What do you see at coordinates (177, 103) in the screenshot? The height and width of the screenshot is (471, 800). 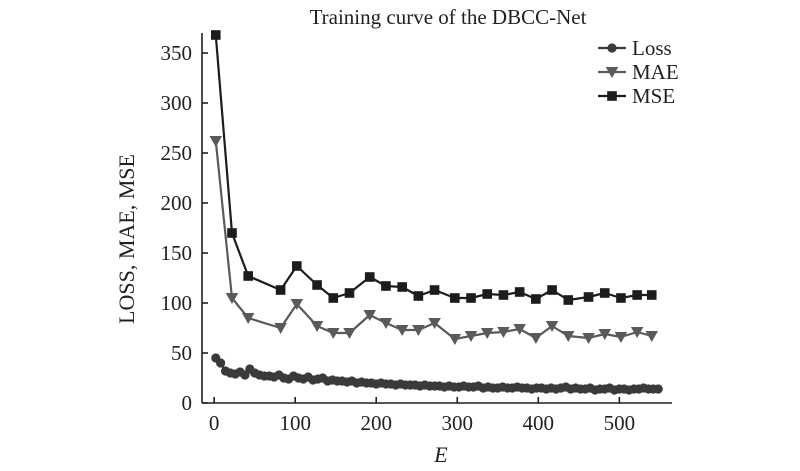 I see `y-tick-label: 300` at bounding box center [177, 103].